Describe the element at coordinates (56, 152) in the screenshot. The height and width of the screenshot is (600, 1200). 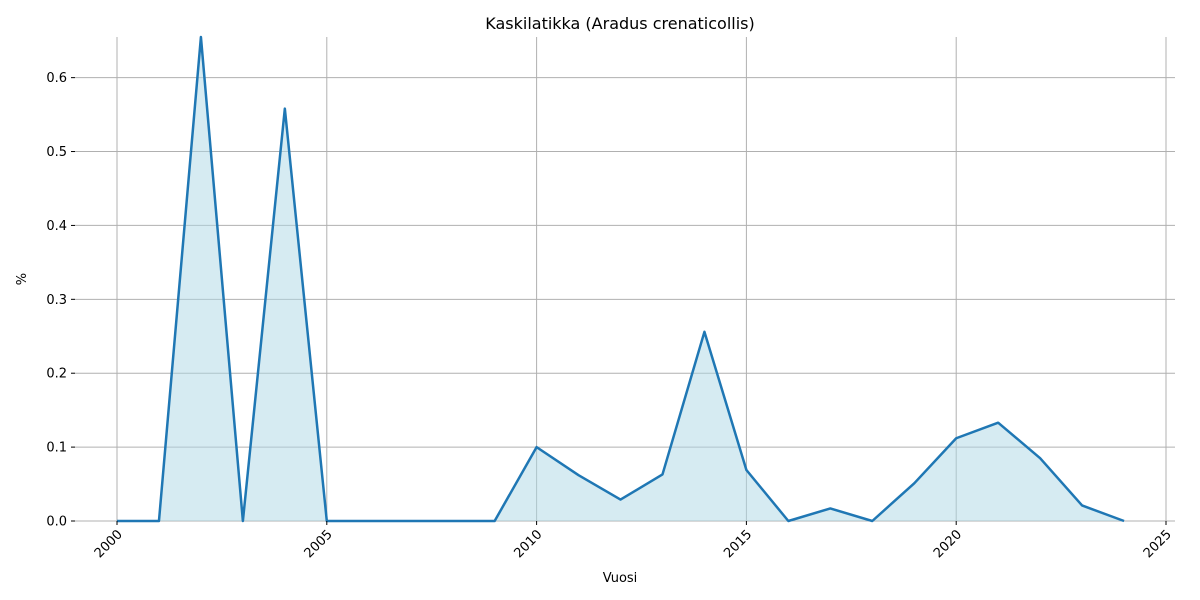
I see `y-tick-label: 0.5` at that location.